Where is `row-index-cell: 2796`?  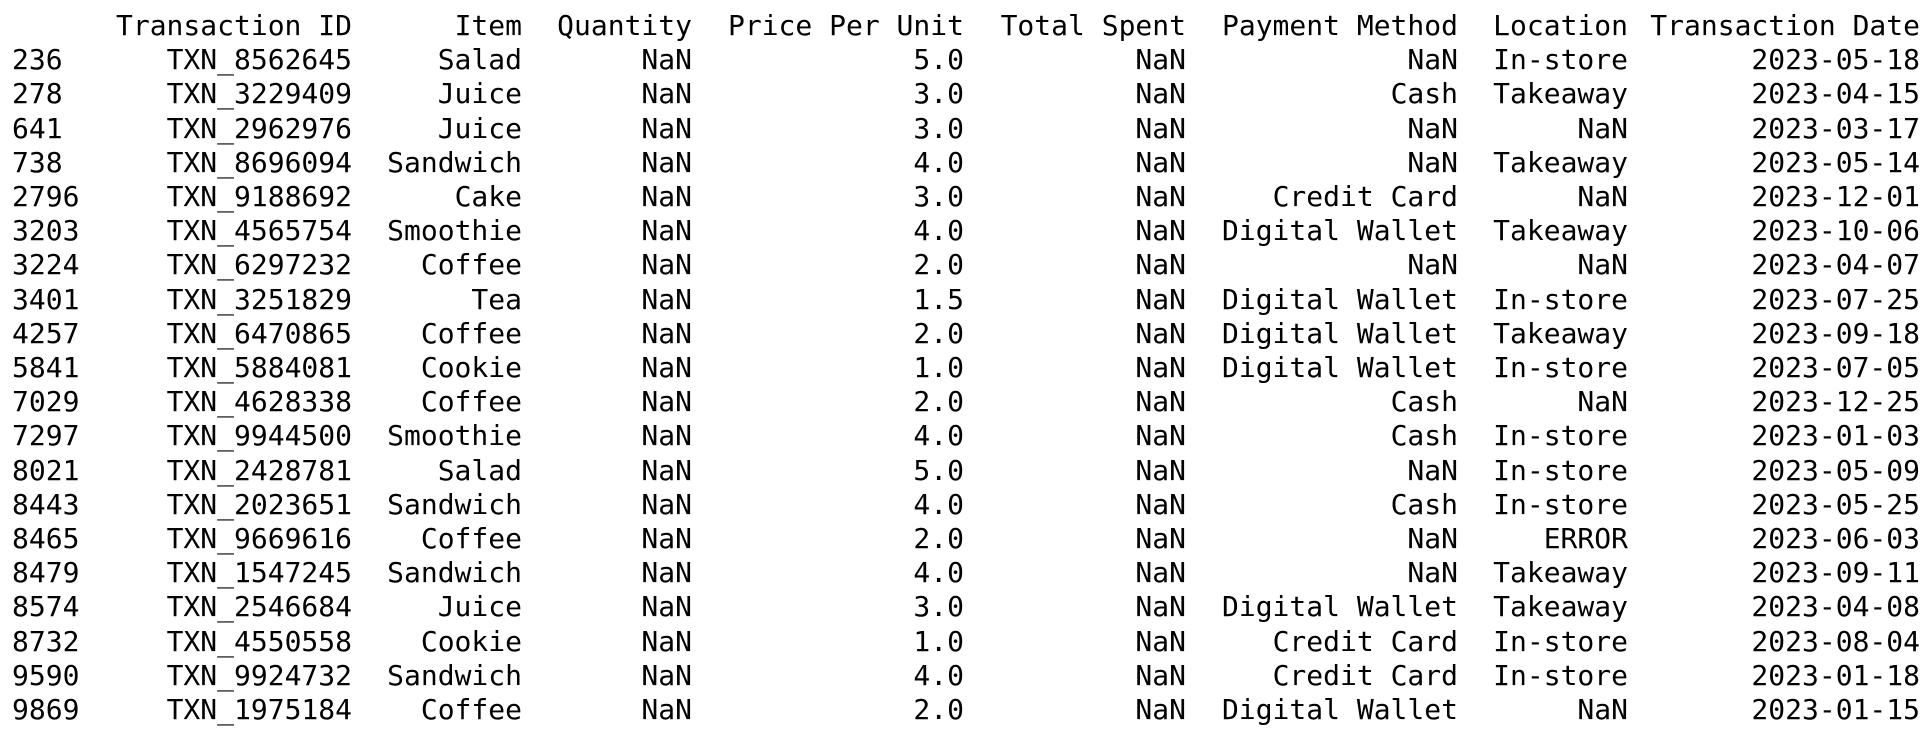
row-index-cell: 2796 is located at coordinates (46, 197).